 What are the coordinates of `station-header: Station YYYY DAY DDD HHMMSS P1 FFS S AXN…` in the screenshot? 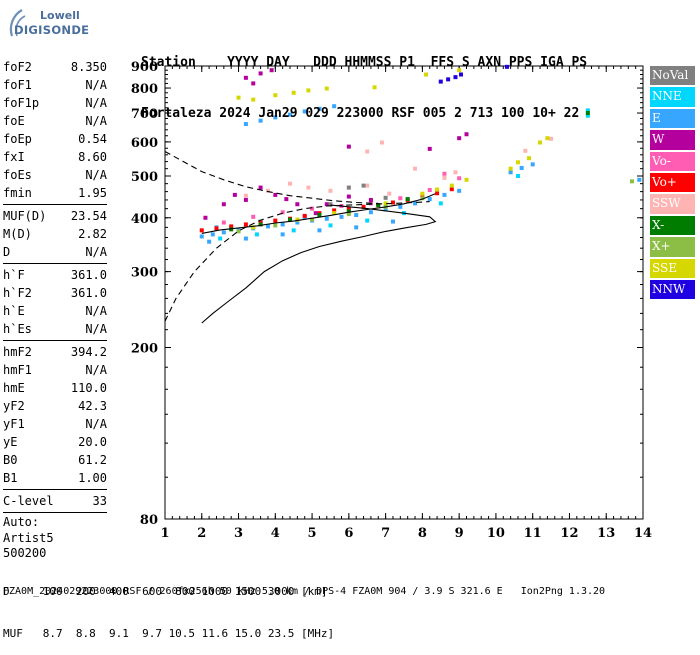 It's located at (364, 79).